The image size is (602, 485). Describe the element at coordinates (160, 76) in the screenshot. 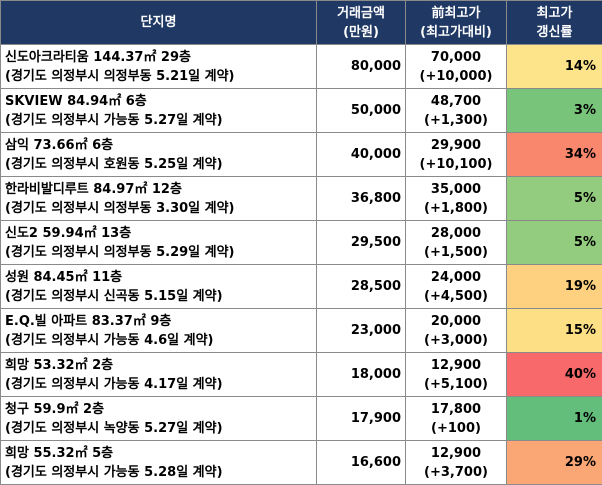

I see `complex-location: (경기도 의정부시 의정부동 5.21일 계약)` at that location.